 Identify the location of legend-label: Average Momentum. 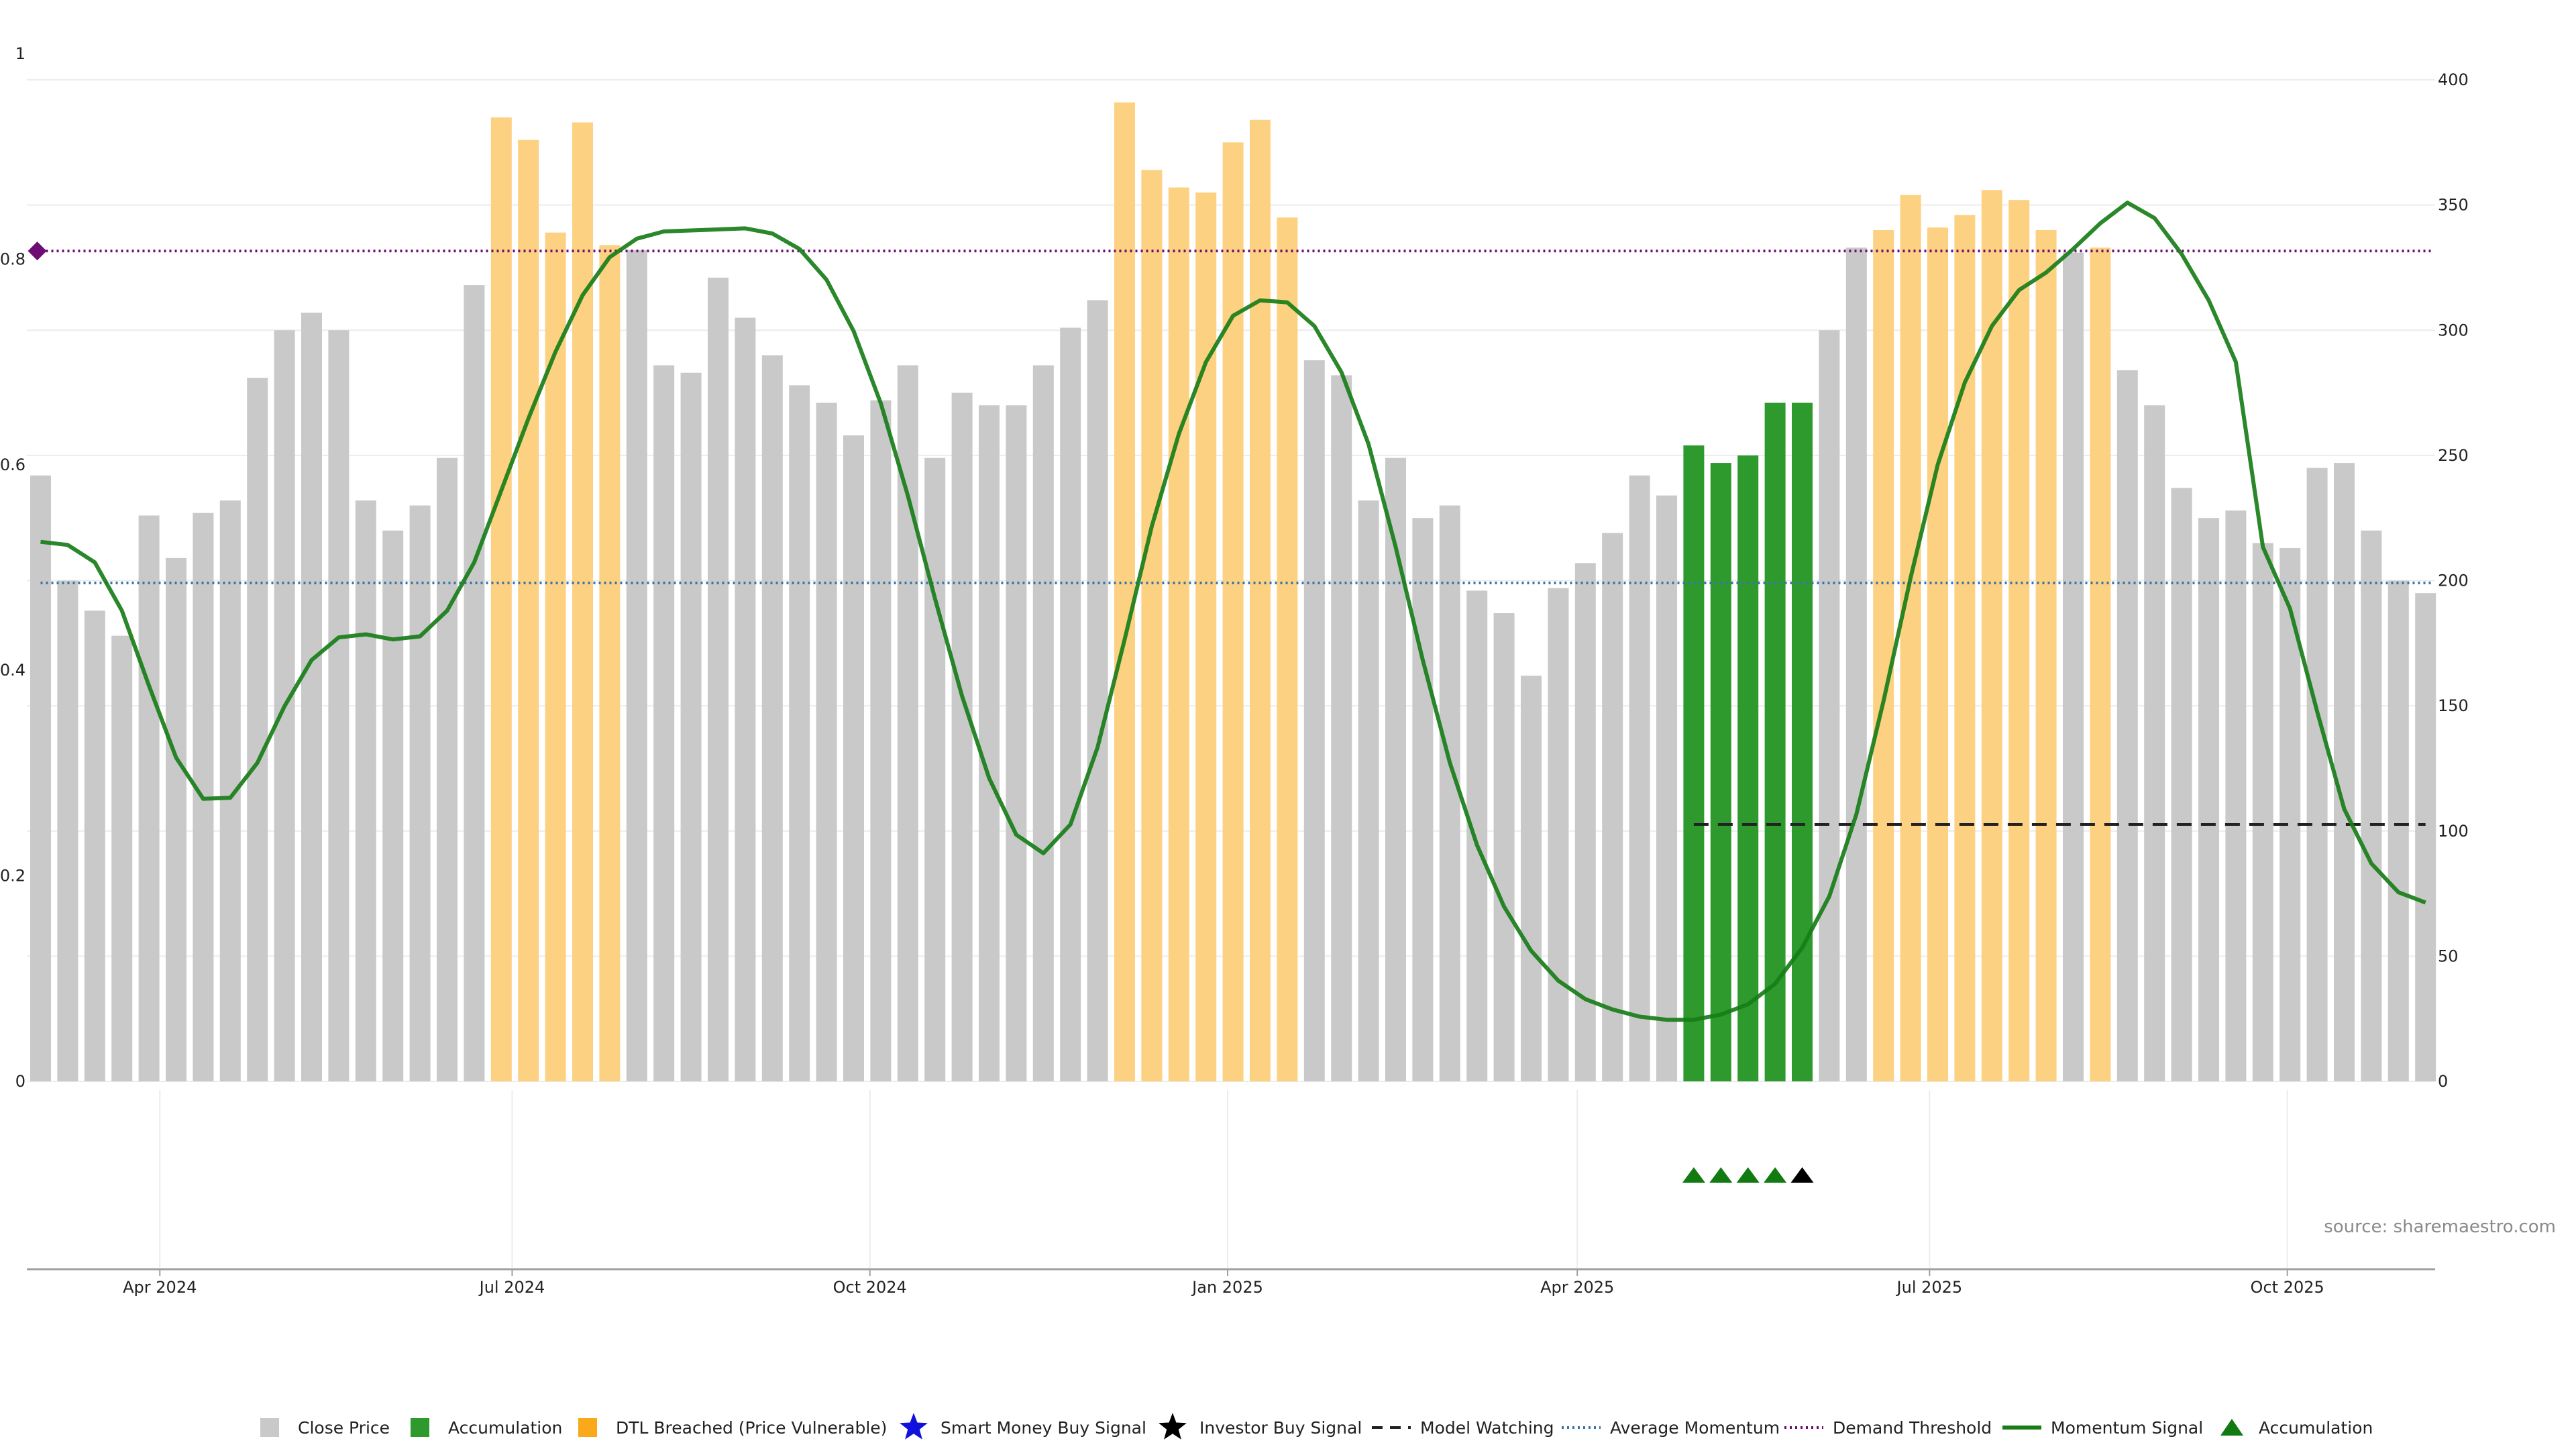
(1695, 1428).